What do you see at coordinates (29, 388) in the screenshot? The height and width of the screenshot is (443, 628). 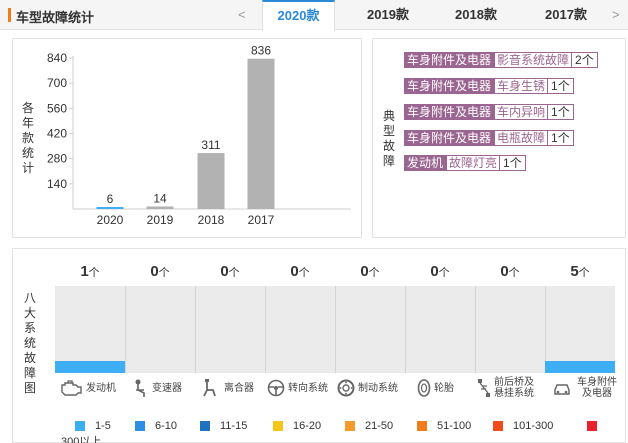 I see `side-char: 图` at bounding box center [29, 388].